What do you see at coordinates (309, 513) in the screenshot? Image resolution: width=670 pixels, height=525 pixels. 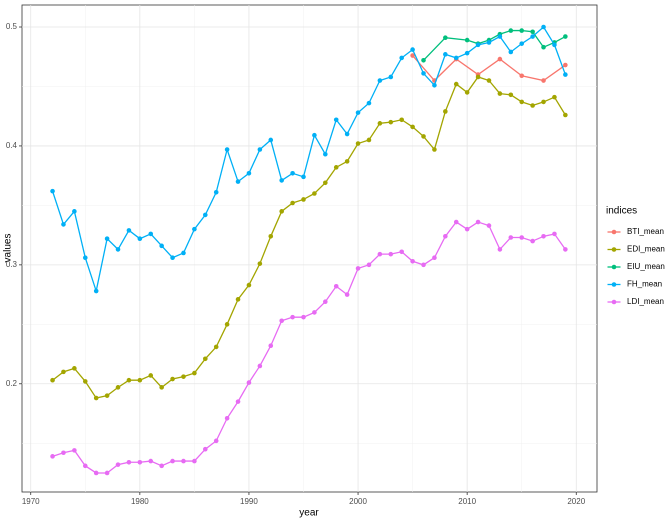 I see `x-axis-label: year` at bounding box center [309, 513].